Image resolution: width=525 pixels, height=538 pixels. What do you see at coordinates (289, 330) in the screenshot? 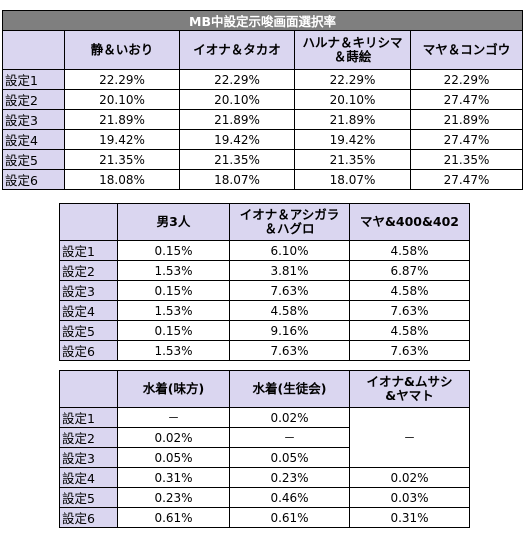
I see `table-cell: 9.16%` at bounding box center [289, 330].